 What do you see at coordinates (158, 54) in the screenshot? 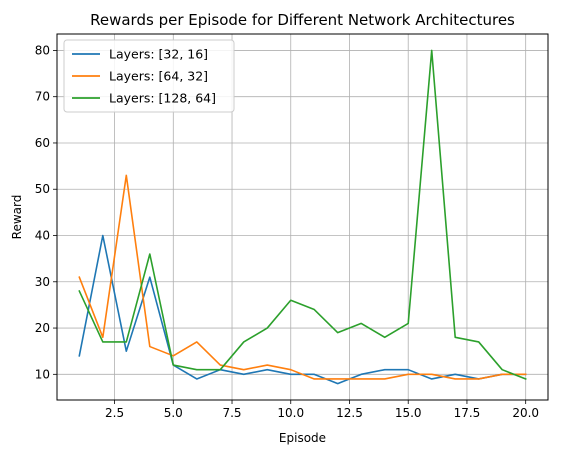
I see `legend-entry-label: Layers: [32, 16]` at bounding box center [158, 54].